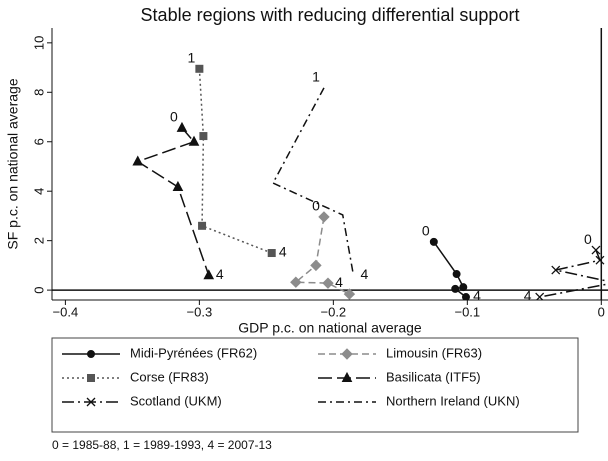 This screenshot has width=608, height=461. Describe the element at coordinates (38, 92) in the screenshot. I see `y-tick-label: 8` at that location.